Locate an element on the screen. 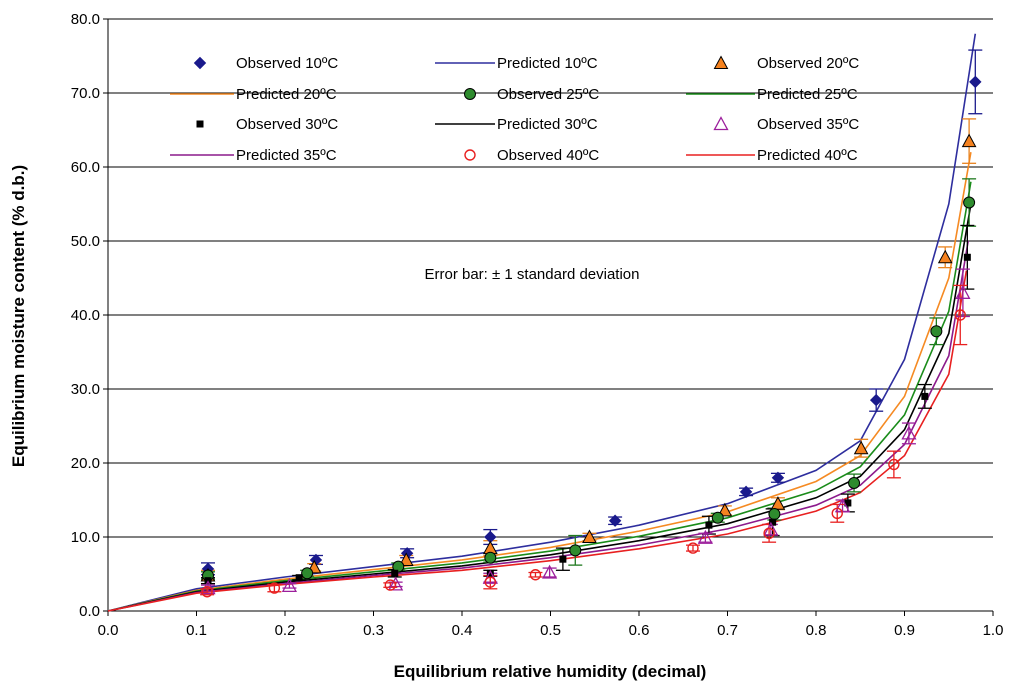  x-tick-label: 0.4 is located at coordinates (462, 630).